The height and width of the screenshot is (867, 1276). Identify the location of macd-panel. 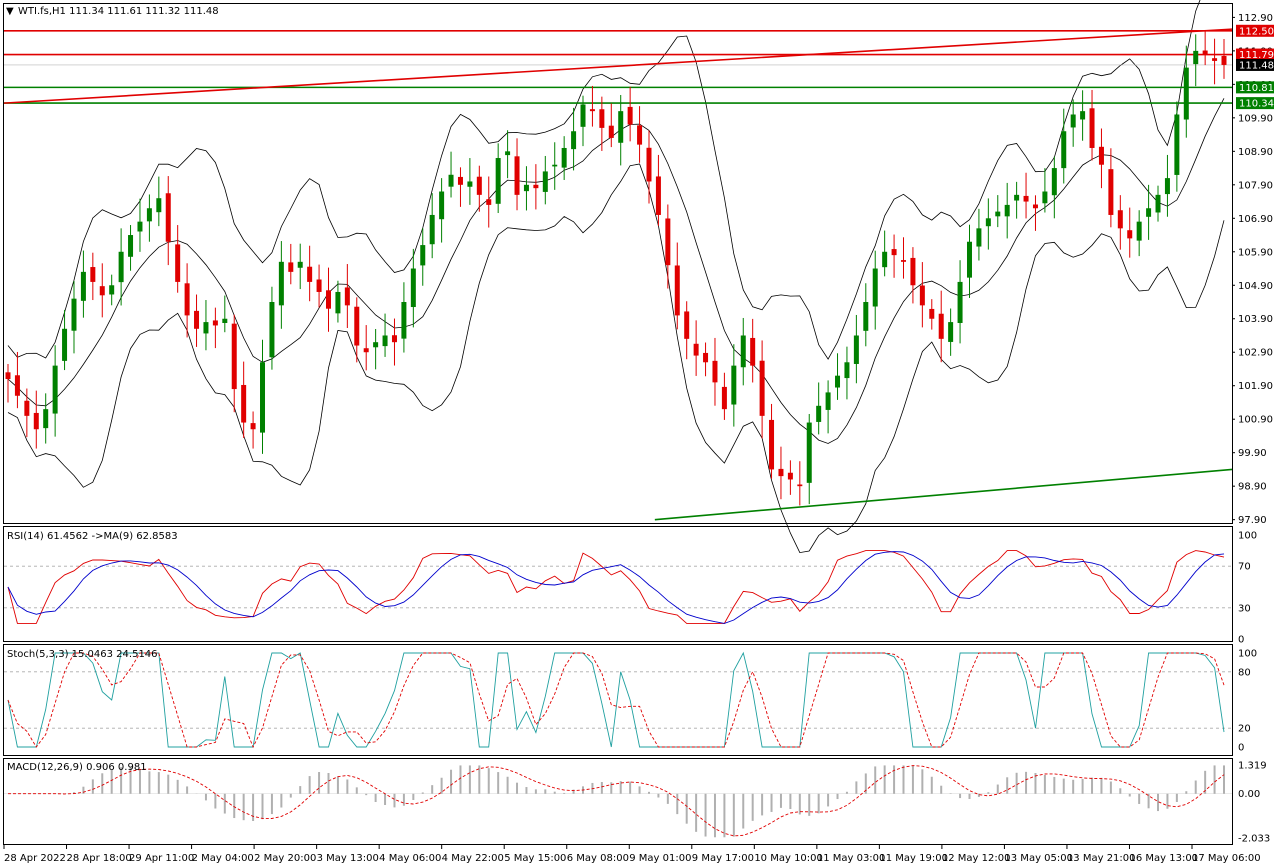
(618, 801).